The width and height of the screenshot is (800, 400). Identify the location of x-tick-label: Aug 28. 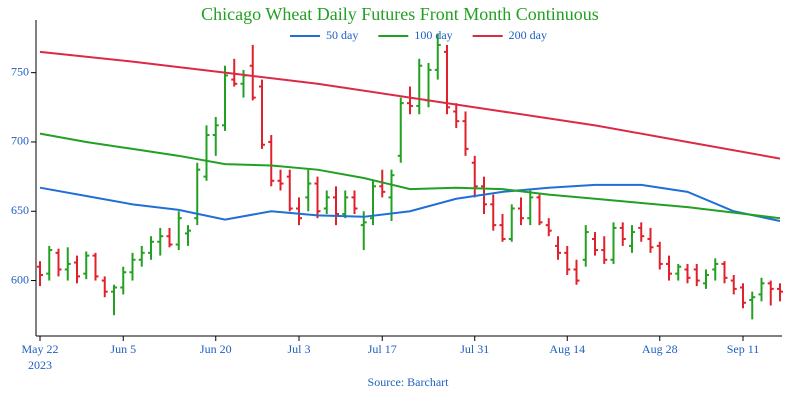
(660, 349).